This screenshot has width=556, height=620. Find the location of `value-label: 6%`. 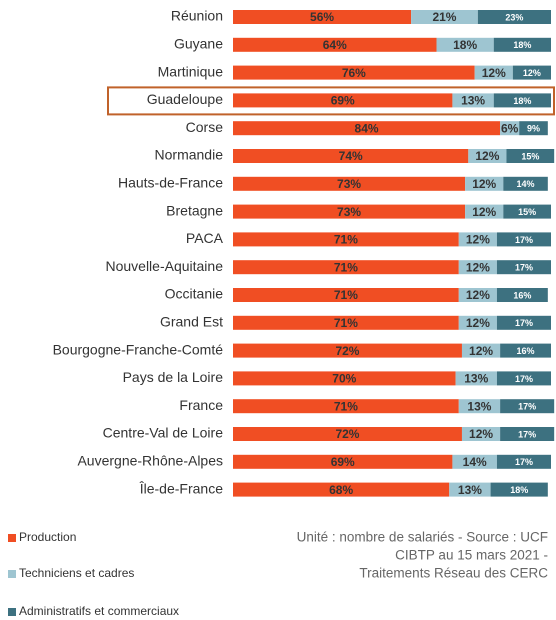

value-label: 6% is located at coordinates (510, 128).